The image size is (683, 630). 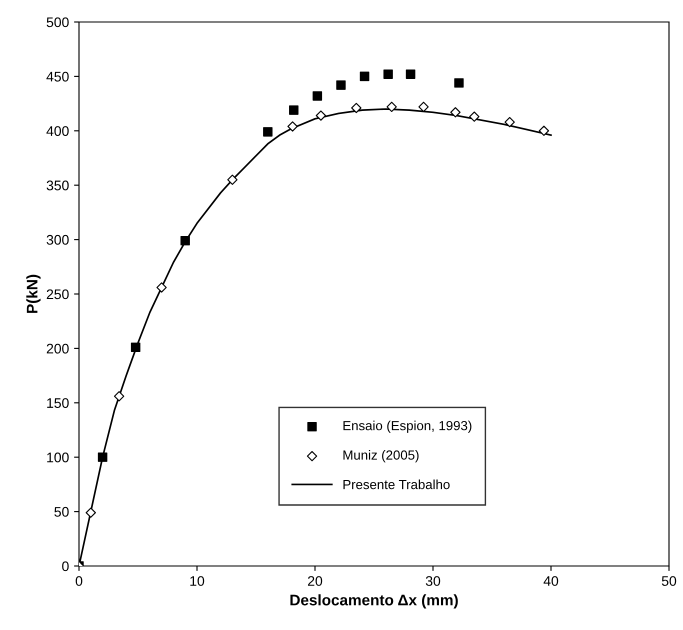 What do you see at coordinates (433, 581) in the screenshot?
I see `x-tick-label: 30` at bounding box center [433, 581].